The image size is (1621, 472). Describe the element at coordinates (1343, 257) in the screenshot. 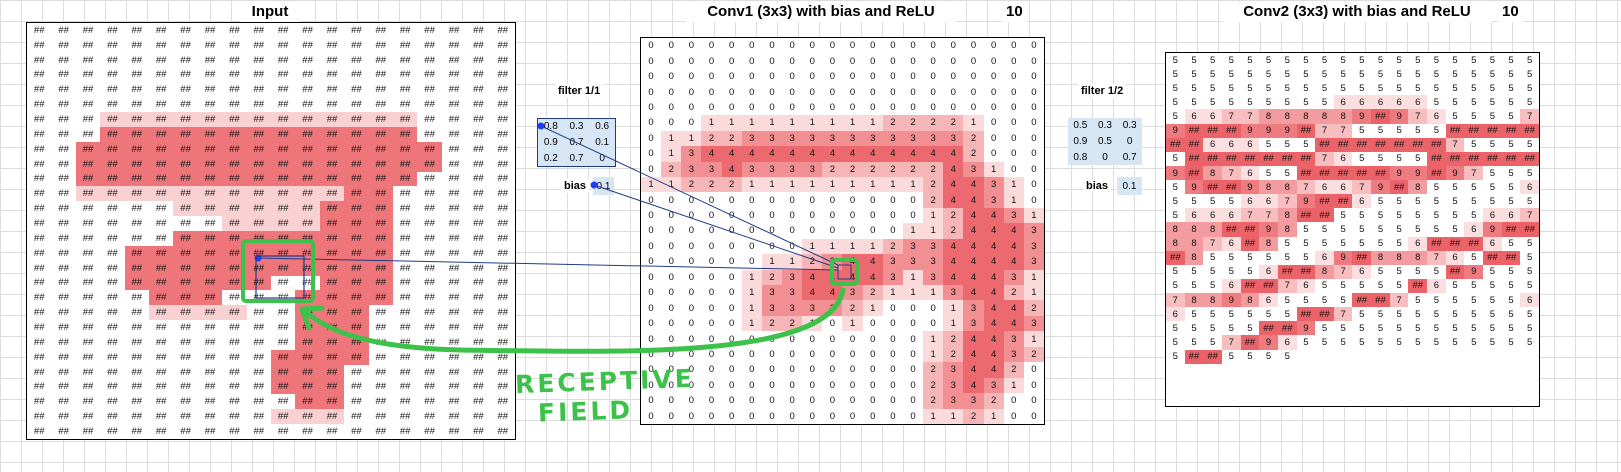

I see `conv2-cell: 9` at that location.